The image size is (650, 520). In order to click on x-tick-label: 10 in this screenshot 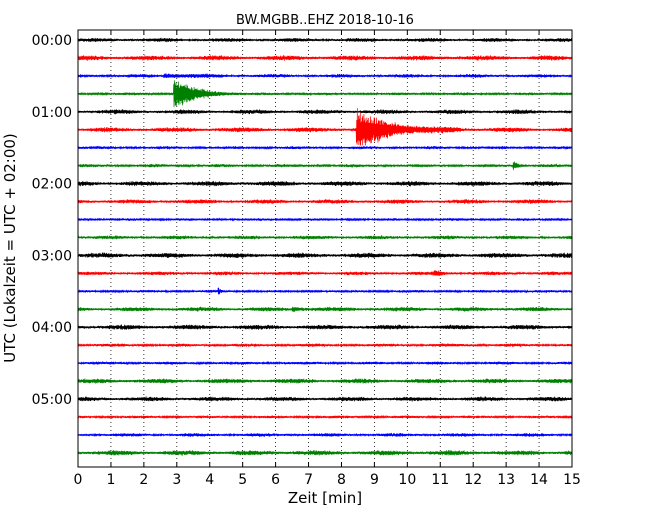, I will do `click(407, 480)`.